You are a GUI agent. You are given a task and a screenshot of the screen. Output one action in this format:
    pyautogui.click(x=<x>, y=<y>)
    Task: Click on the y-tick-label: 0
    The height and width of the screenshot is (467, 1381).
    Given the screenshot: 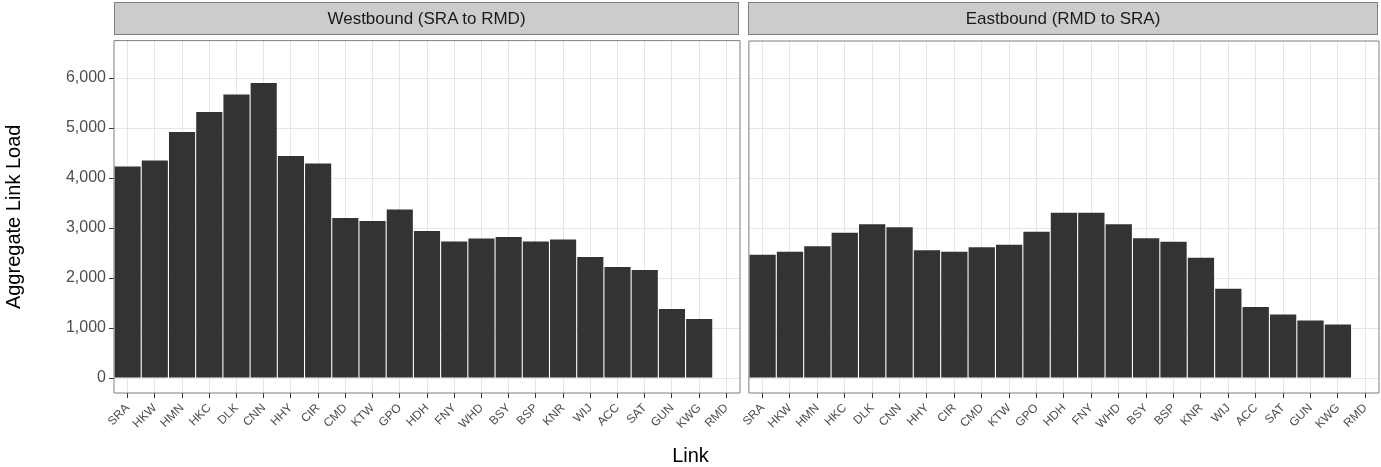 What is the action you would take?
    pyautogui.click(x=102, y=377)
    